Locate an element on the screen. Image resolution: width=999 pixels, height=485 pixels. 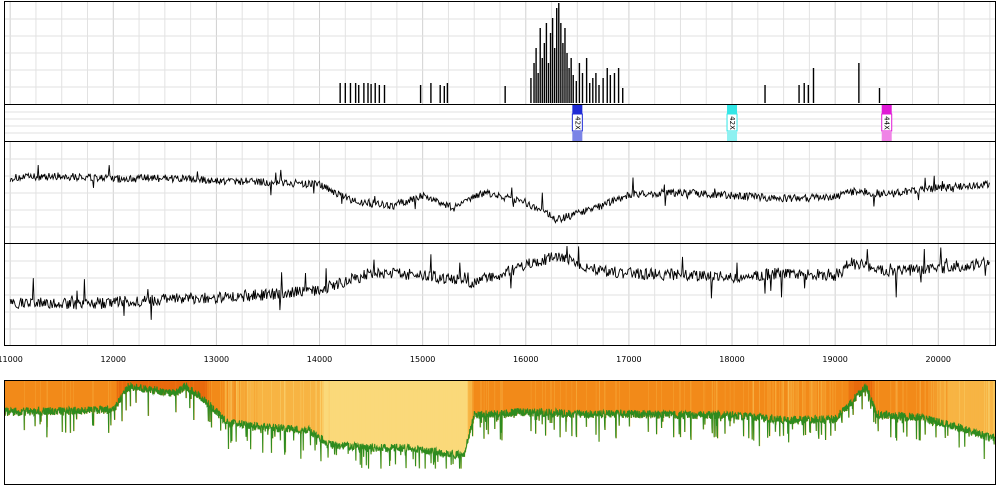
x-tick-label: 17000 is located at coordinates (628, 359).